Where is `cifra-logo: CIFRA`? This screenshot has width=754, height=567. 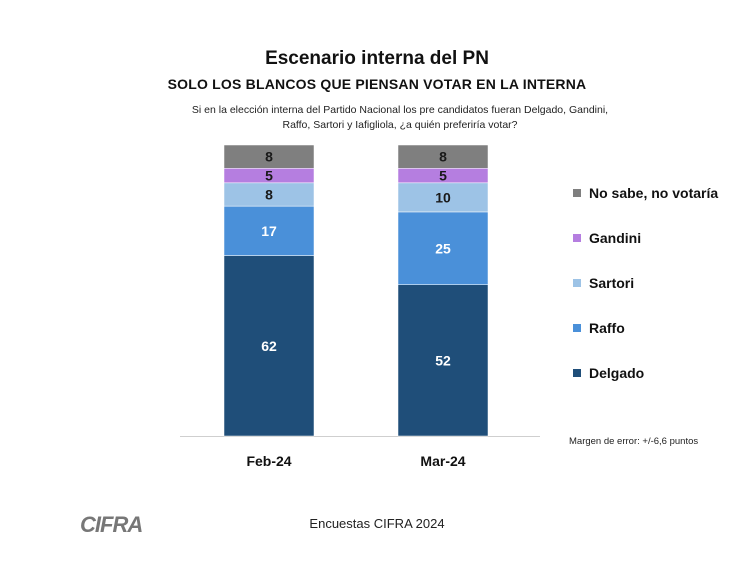
cifra-logo: CIFRA is located at coordinates (111, 524).